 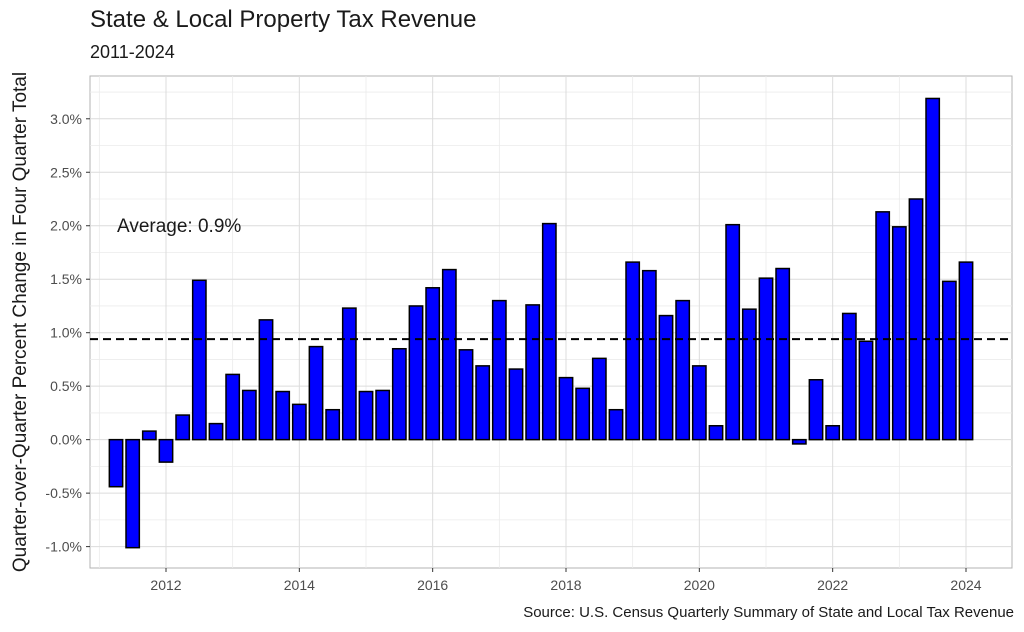 I want to click on x-tick-label: 2012, so click(x=165, y=585).